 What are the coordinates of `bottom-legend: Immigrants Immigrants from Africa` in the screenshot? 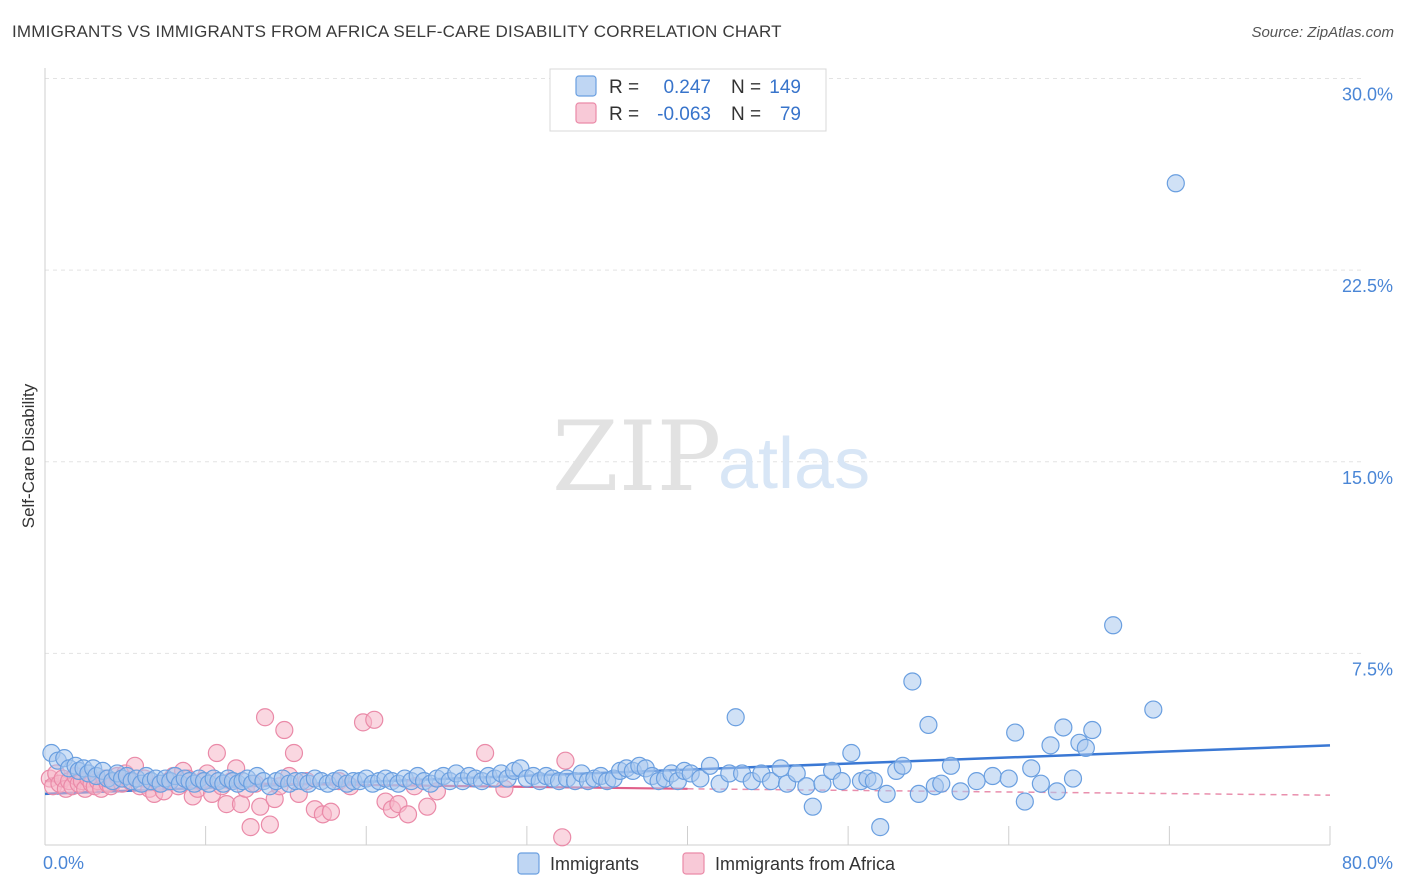 It's located at (706, 863).